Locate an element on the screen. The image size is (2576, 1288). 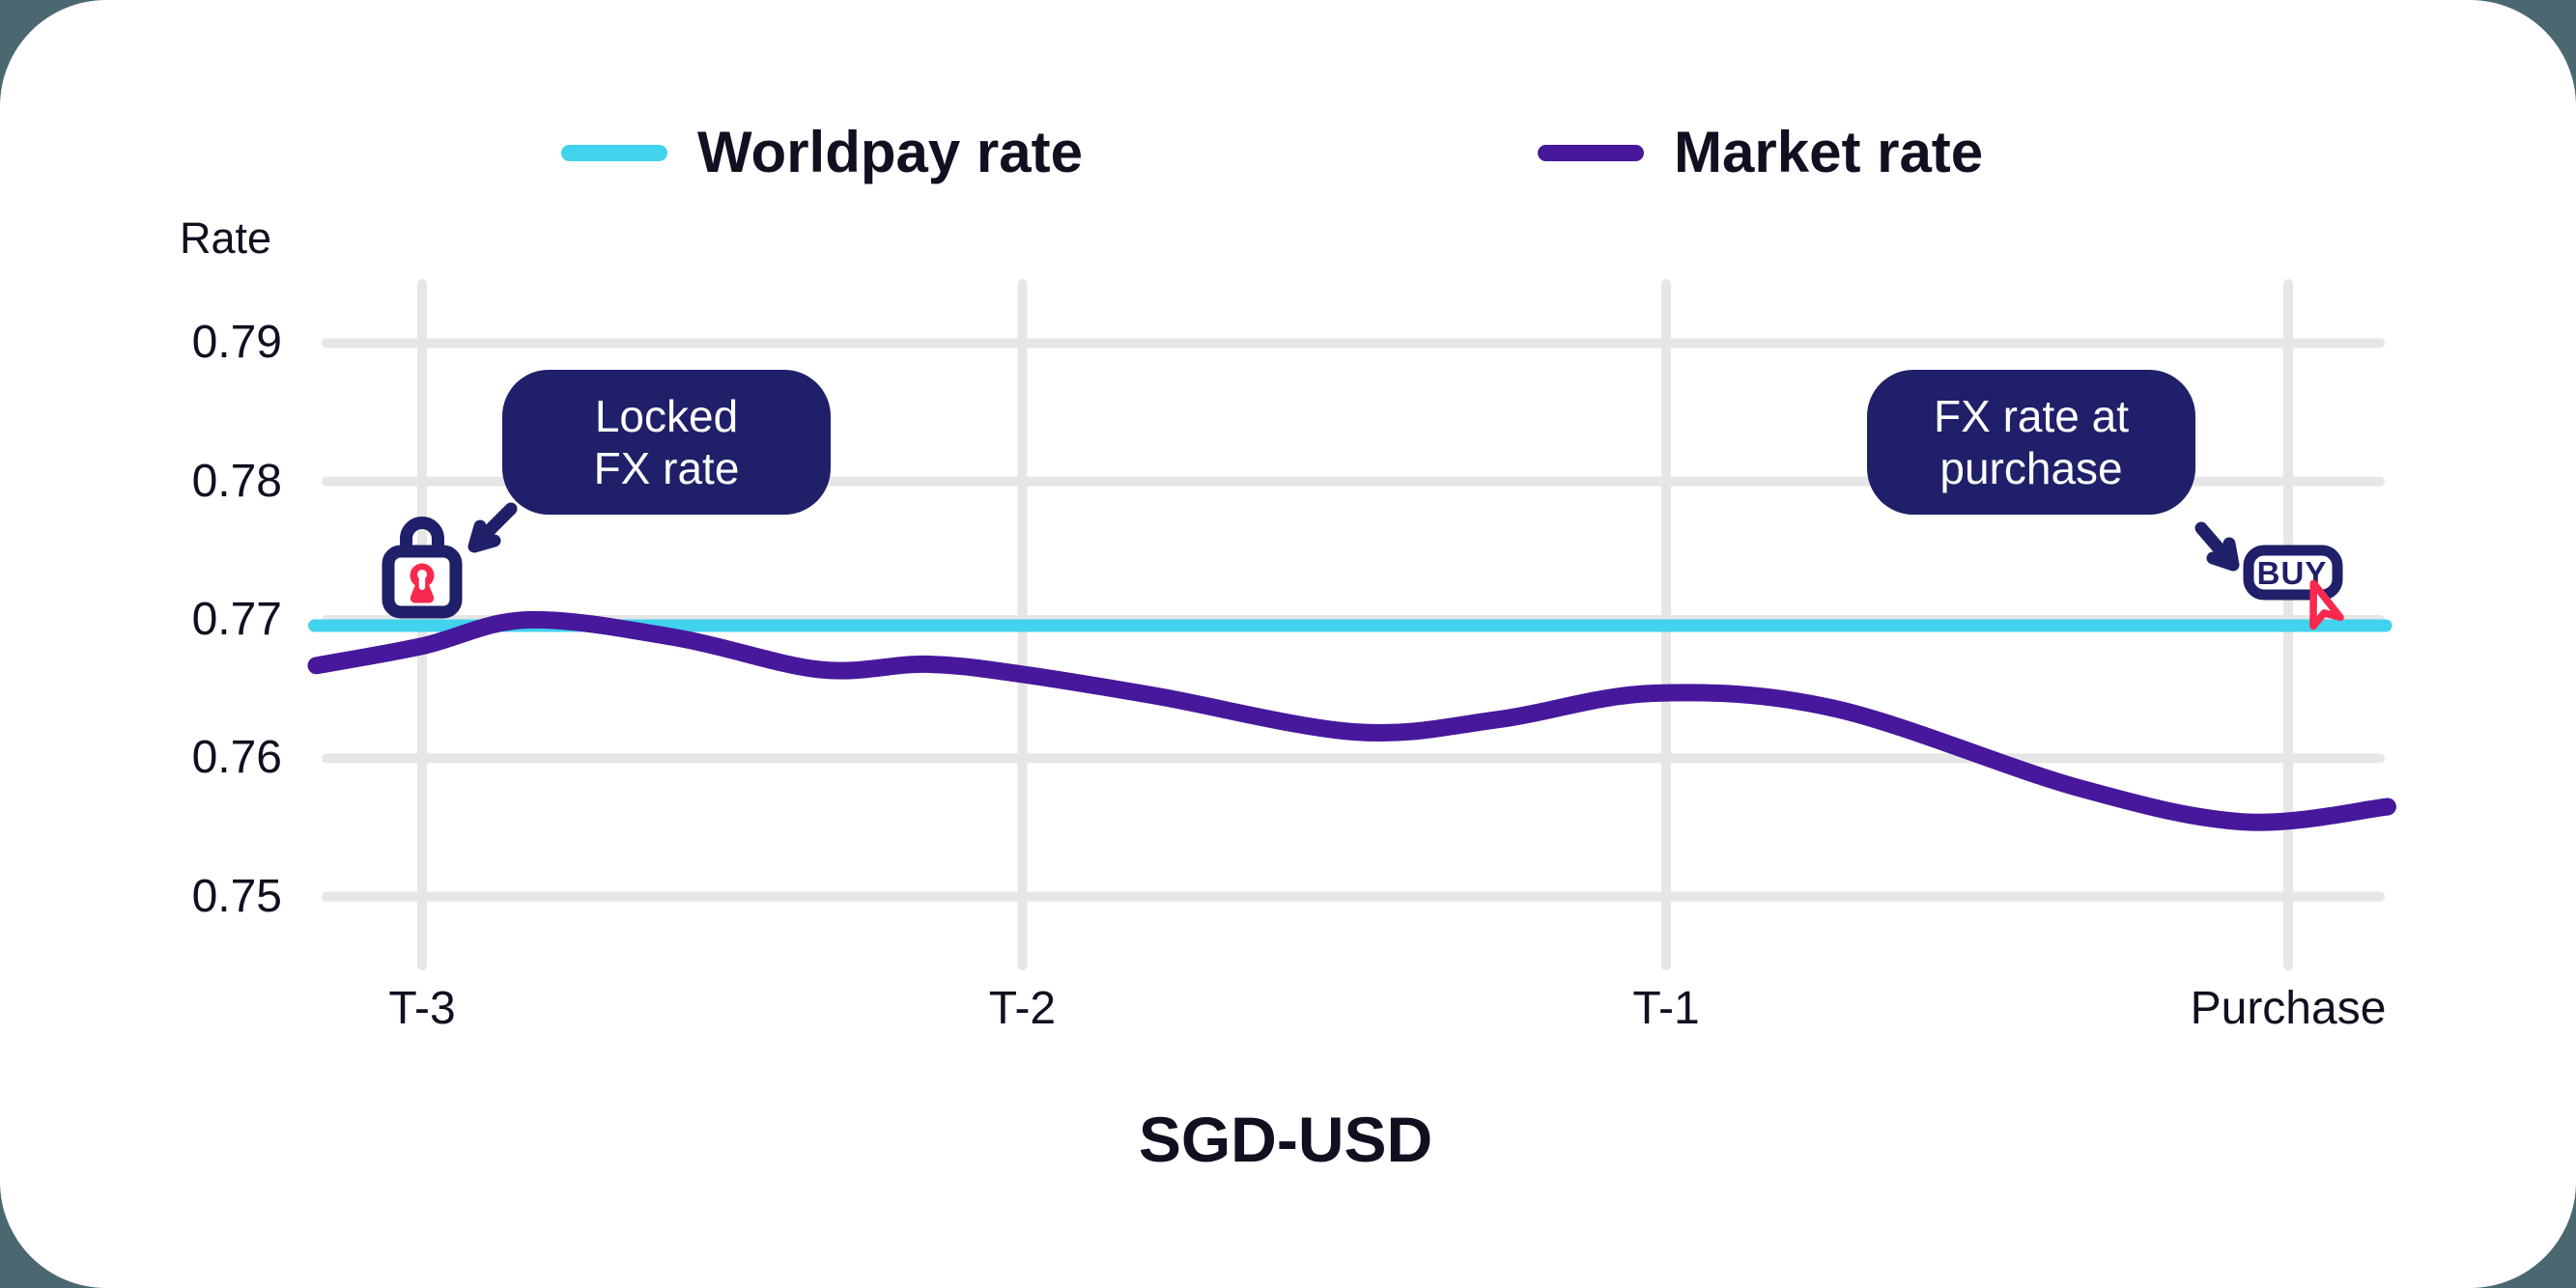
market-rate-line is located at coordinates (1351, 721).